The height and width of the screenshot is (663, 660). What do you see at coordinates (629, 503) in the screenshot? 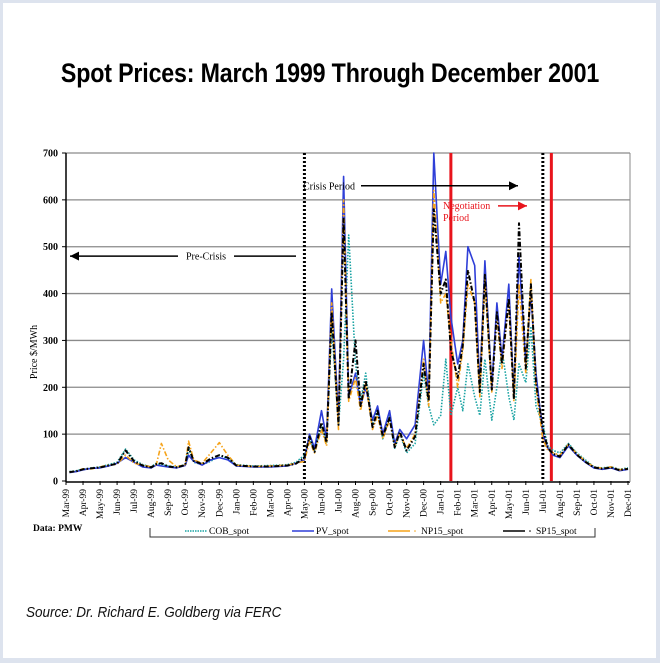
I see `x-tick-label: Dec-01` at bounding box center [629, 503].